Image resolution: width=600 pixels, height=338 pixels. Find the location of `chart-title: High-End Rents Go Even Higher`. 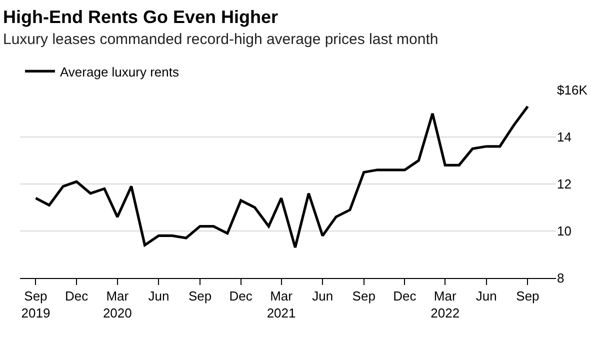

chart-title: High-End Rents Go Even Higher is located at coordinates (140, 17).